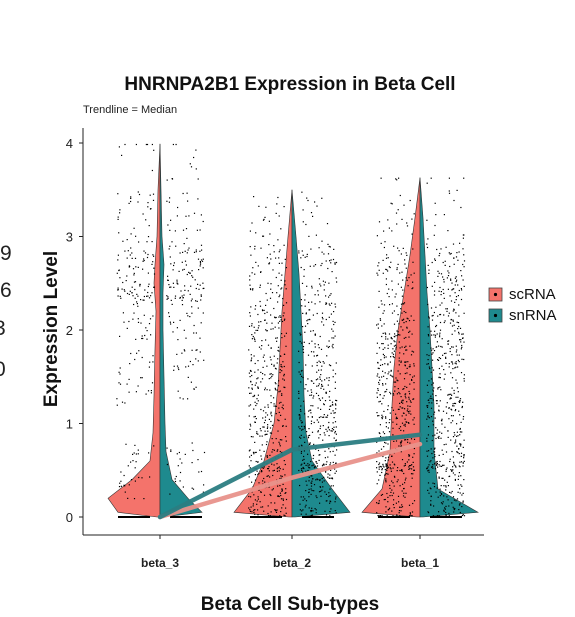 Image resolution: width=575 pixels, height=617 pixels. What do you see at coordinates (3, 369) in the screenshot?
I see `left-cut-label: 0` at bounding box center [3, 369].